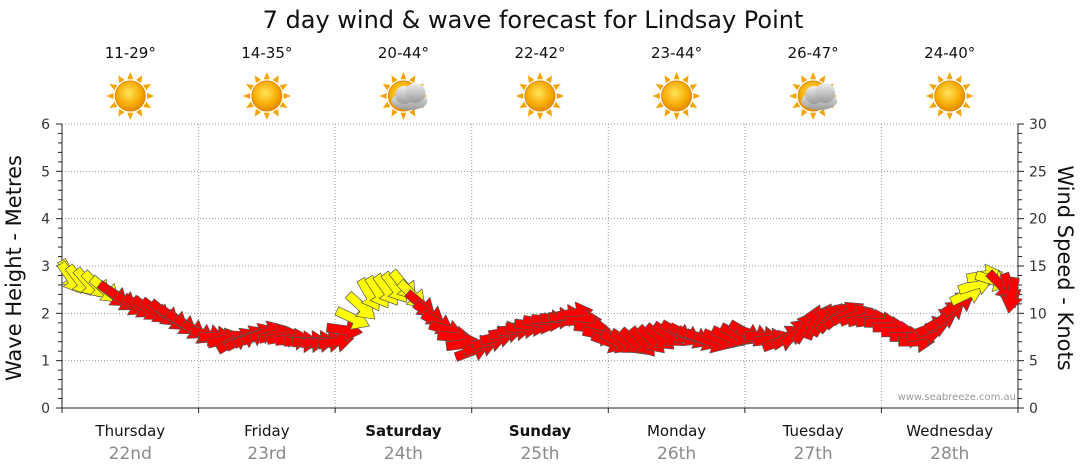  Describe the element at coordinates (129, 431) in the screenshot. I see `day-name: Thursday` at that location.